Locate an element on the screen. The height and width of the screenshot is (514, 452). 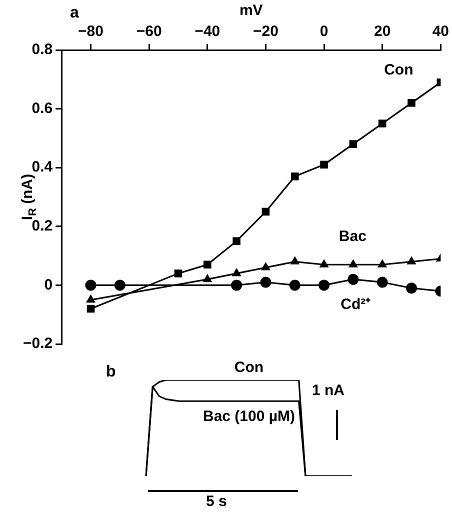
y-tick-label: 0.6 is located at coordinates (42, 108).